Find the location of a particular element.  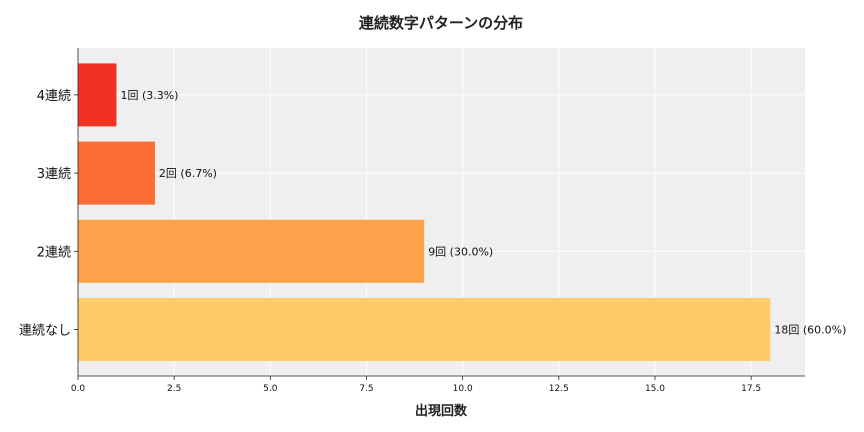

data-label: 1回 (3.3%) is located at coordinates (149, 95).